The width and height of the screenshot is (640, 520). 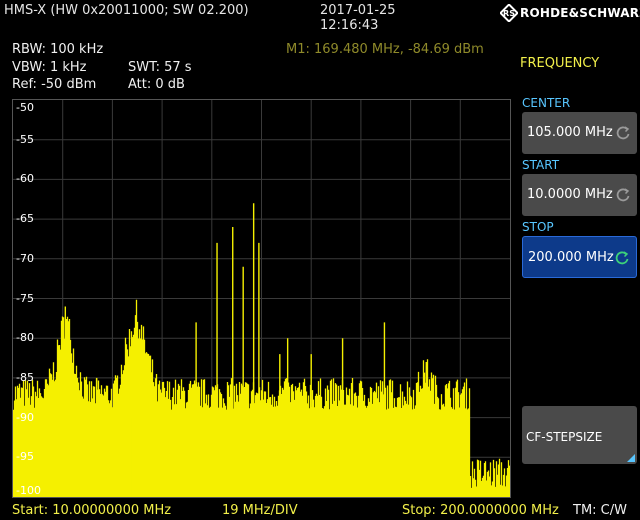 I want to click on cf-stepsize-softkey: CF-STEPSIZE, so click(x=579, y=435).